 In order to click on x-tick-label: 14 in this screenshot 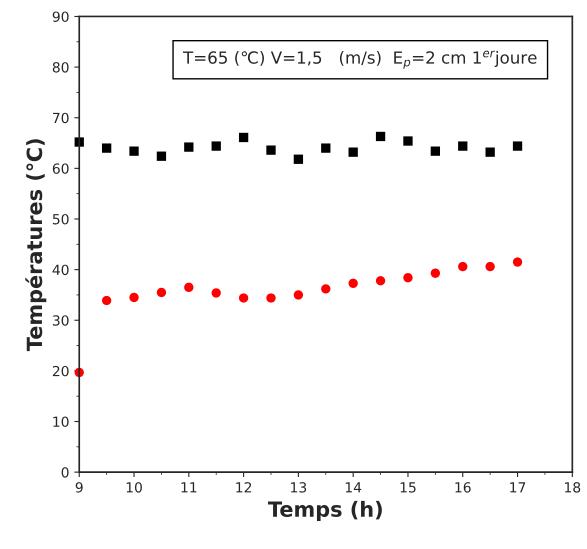, I will do `click(354, 487)`.